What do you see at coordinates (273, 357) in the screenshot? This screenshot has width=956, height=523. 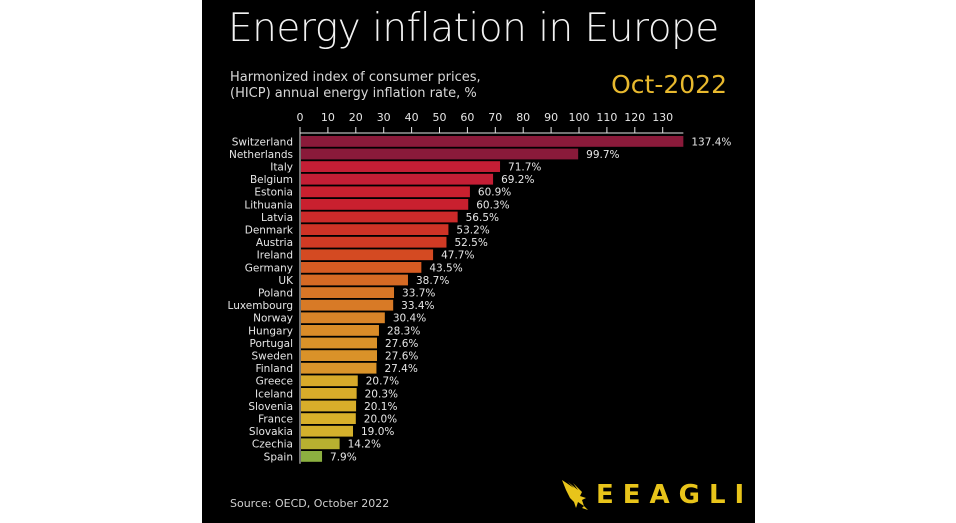 I see `category-label: Sweden` at bounding box center [273, 357].